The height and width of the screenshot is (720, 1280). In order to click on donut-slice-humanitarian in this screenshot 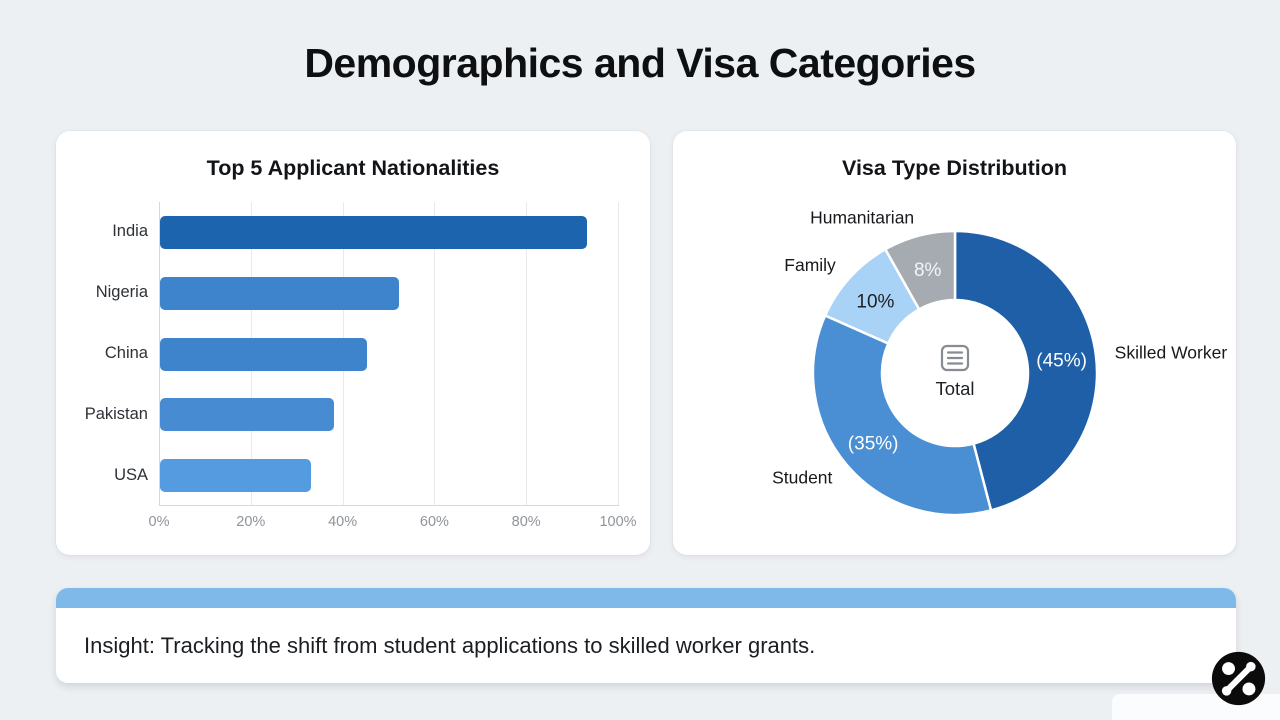, I will do `click(920, 270)`.